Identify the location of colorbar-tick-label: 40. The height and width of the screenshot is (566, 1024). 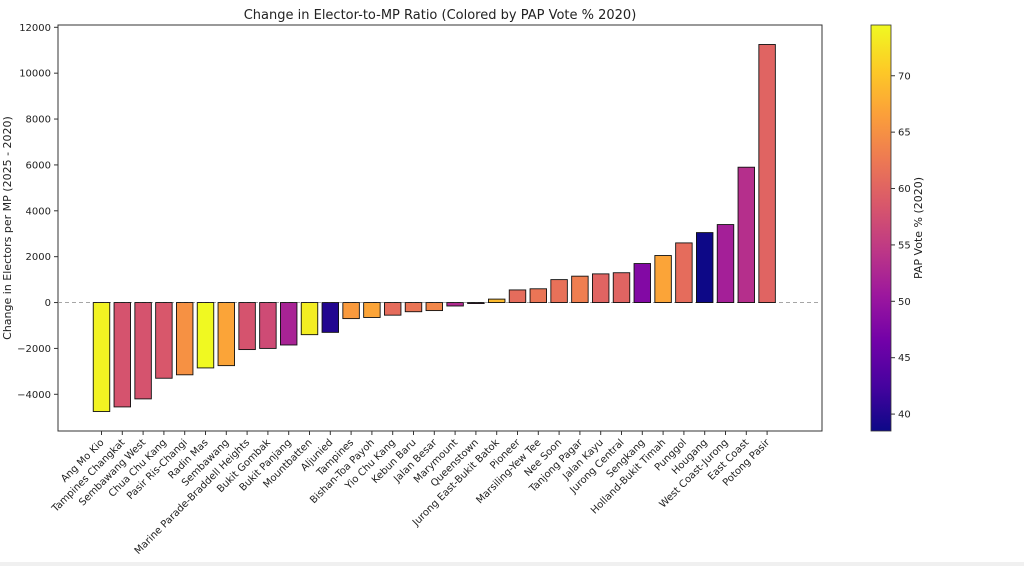
(904, 415).